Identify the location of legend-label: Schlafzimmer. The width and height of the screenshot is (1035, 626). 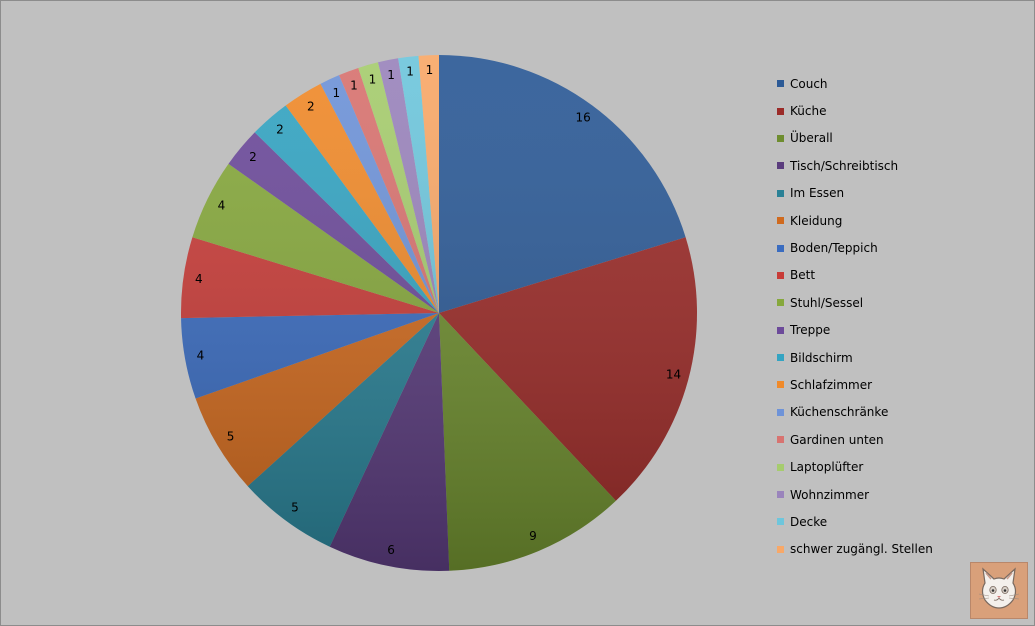
(831, 384).